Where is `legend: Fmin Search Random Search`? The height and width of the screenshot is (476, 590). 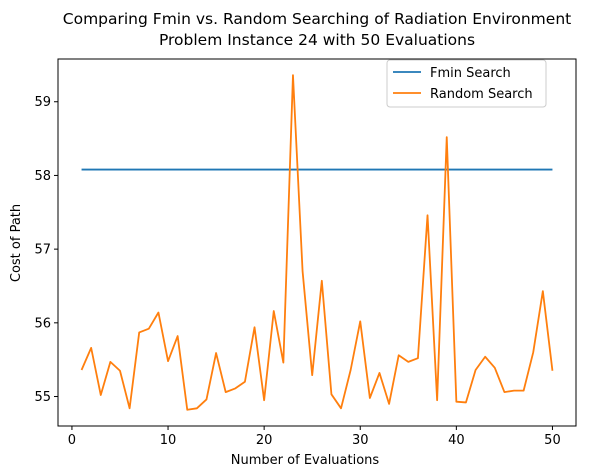
legend: Fmin Search Random Search is located at coordinates (466, 83).